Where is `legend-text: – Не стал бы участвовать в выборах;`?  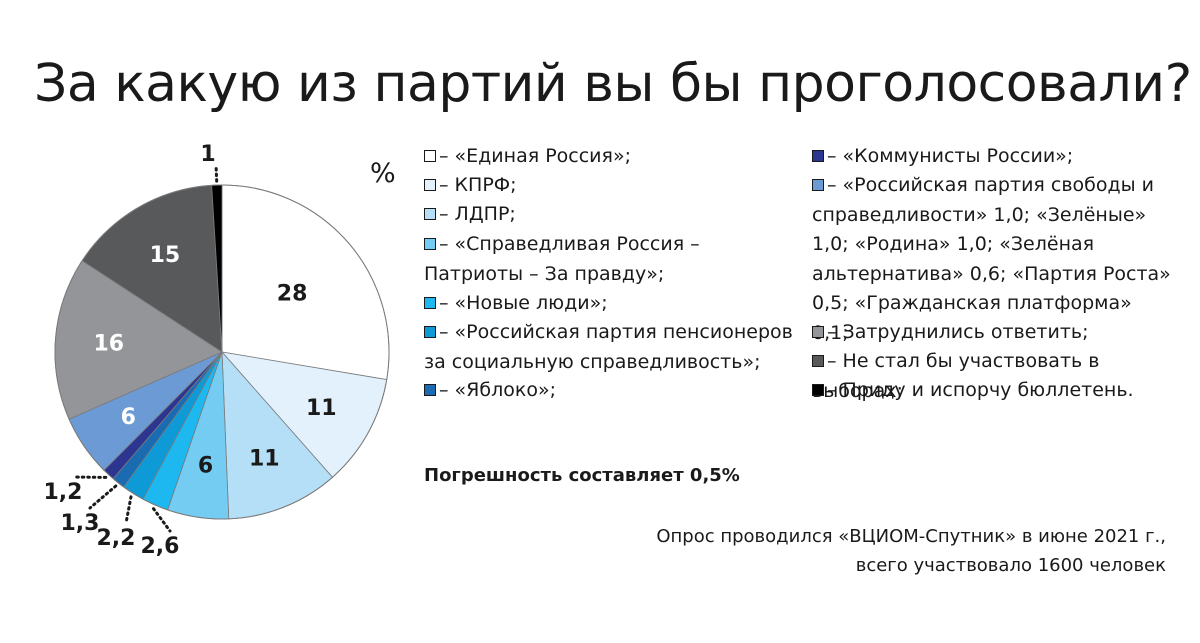
legend-text: – Не стал бы участвовать в выборах; is located at coordinates (956, 376).